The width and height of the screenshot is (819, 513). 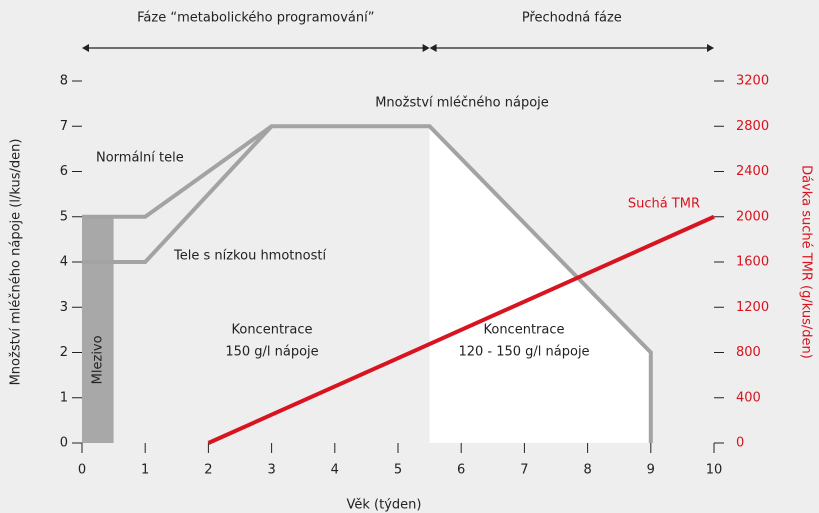 I want to click on y-tick-label: 0, so click(x=64, y=443).